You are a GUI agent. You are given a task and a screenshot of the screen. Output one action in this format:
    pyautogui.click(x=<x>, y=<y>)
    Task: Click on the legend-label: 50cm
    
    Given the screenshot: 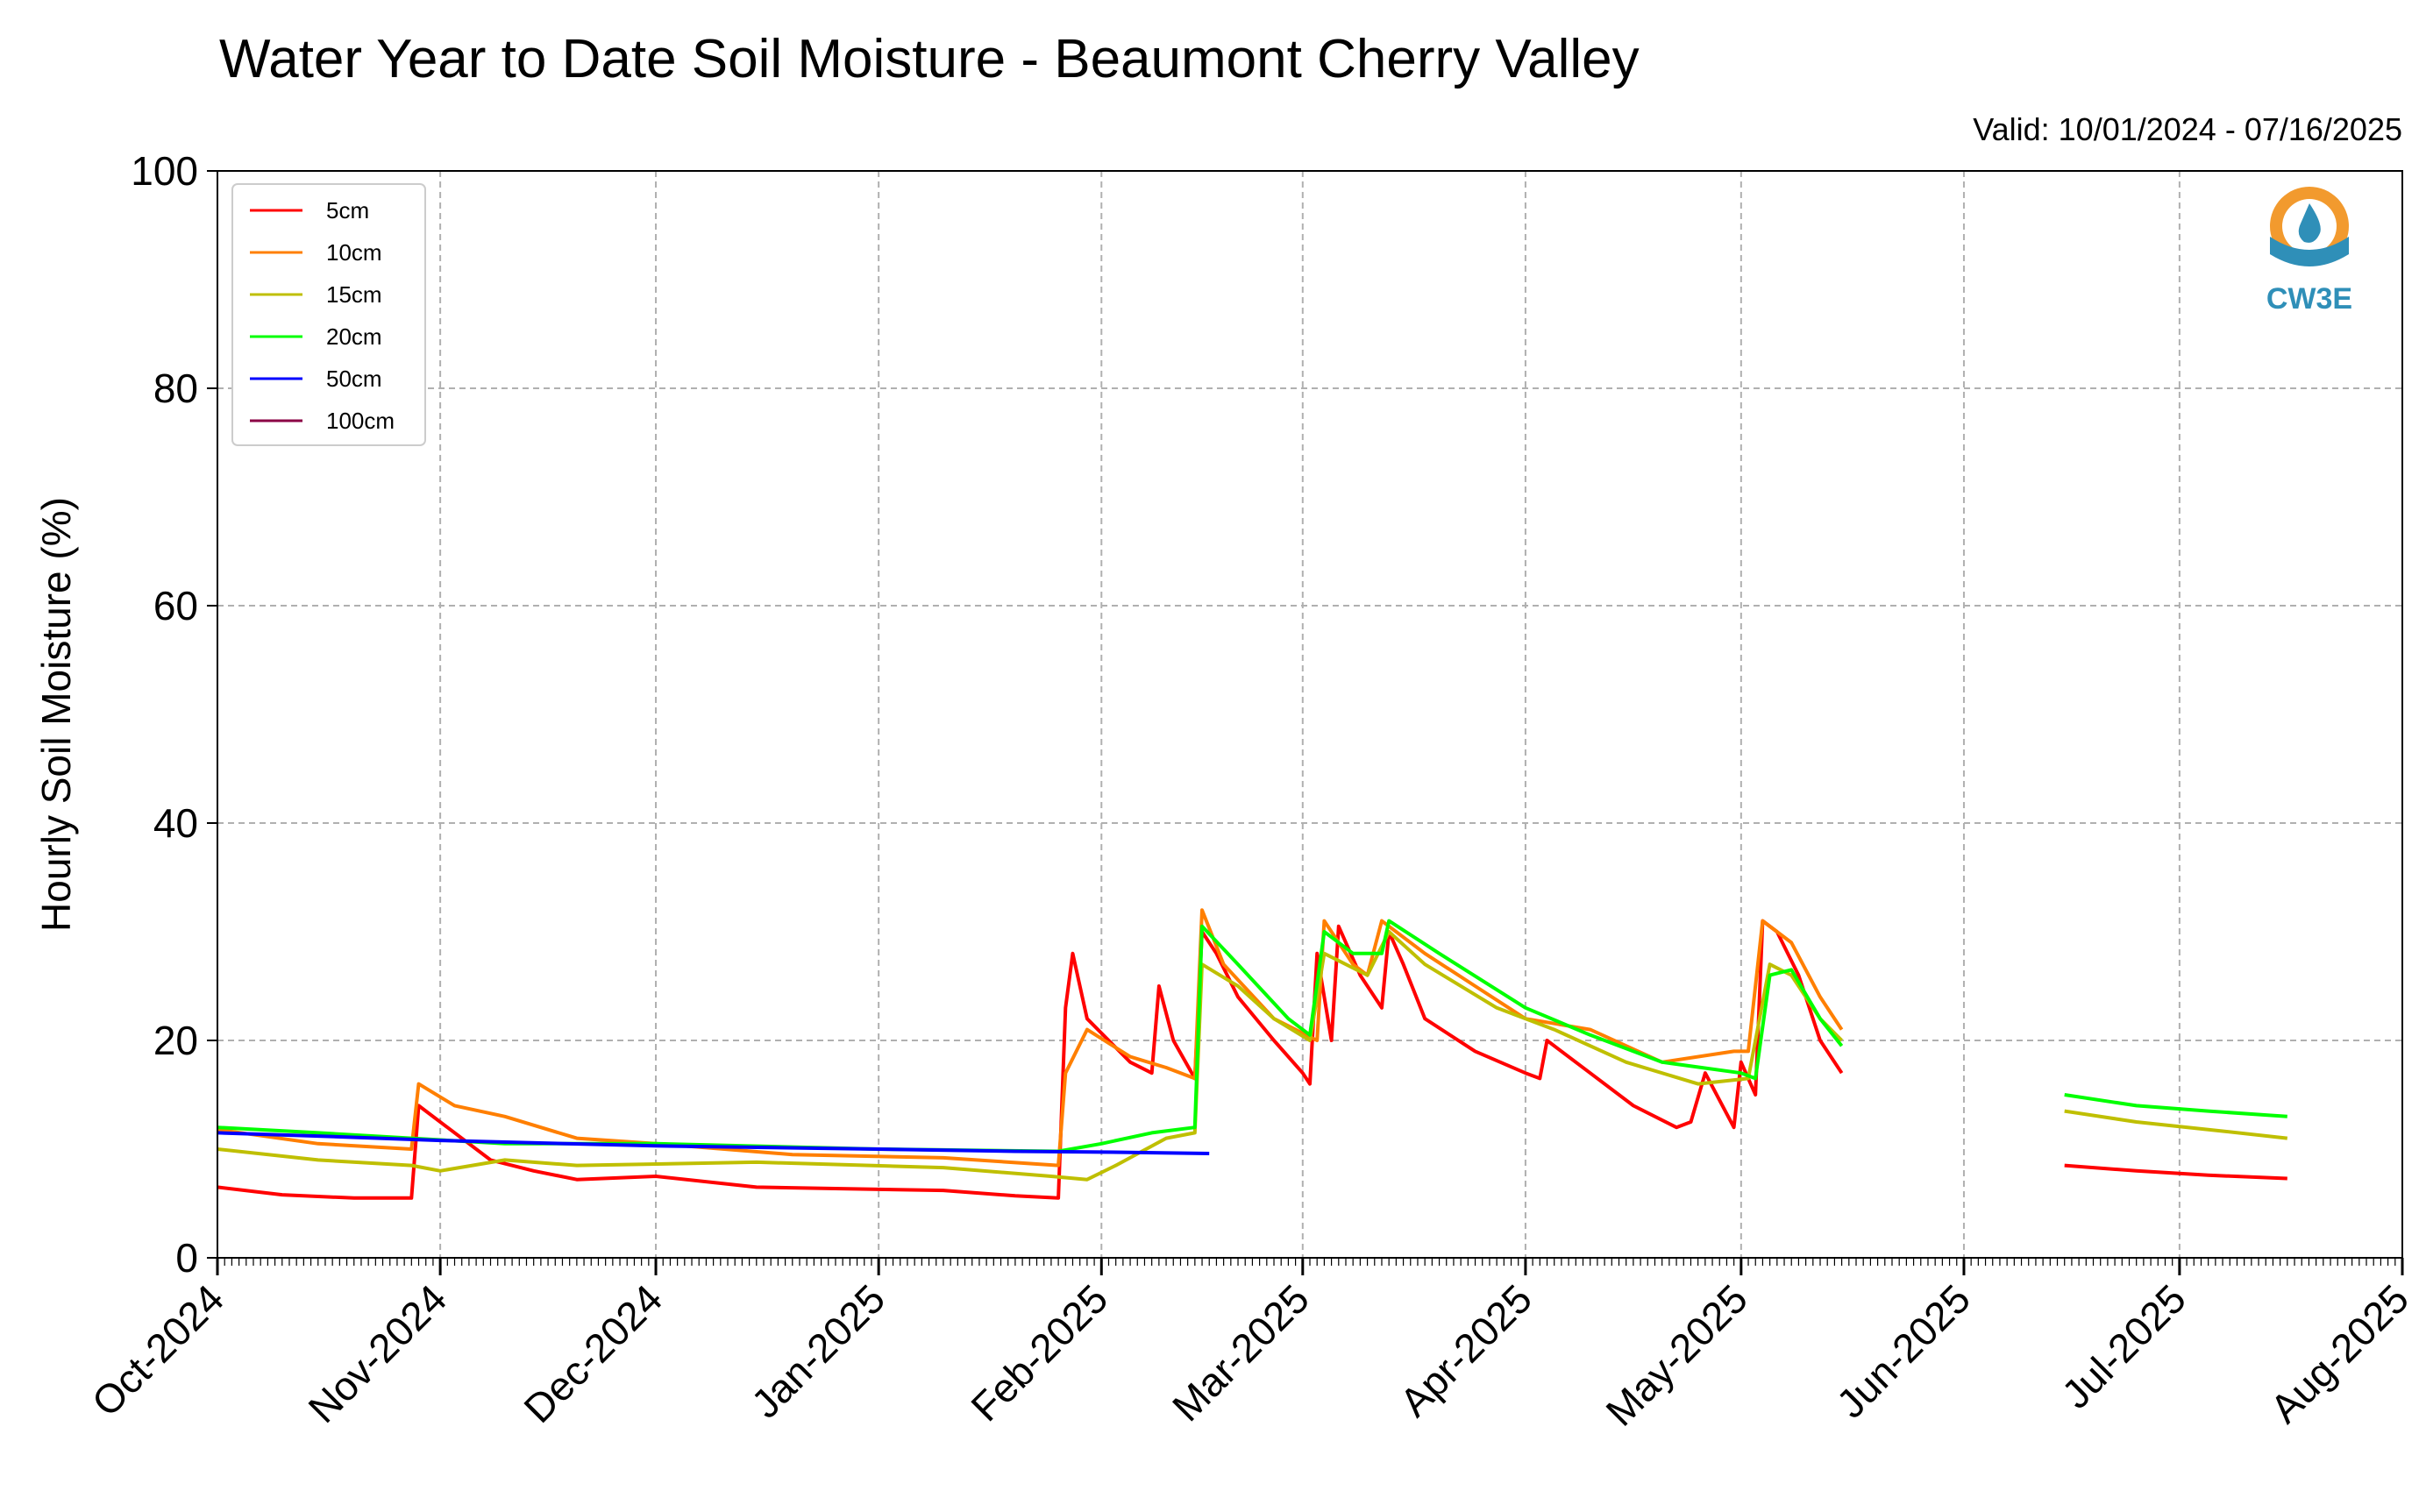 What is the action you would take?
    pyautogui.click(x=354, y=379)
    